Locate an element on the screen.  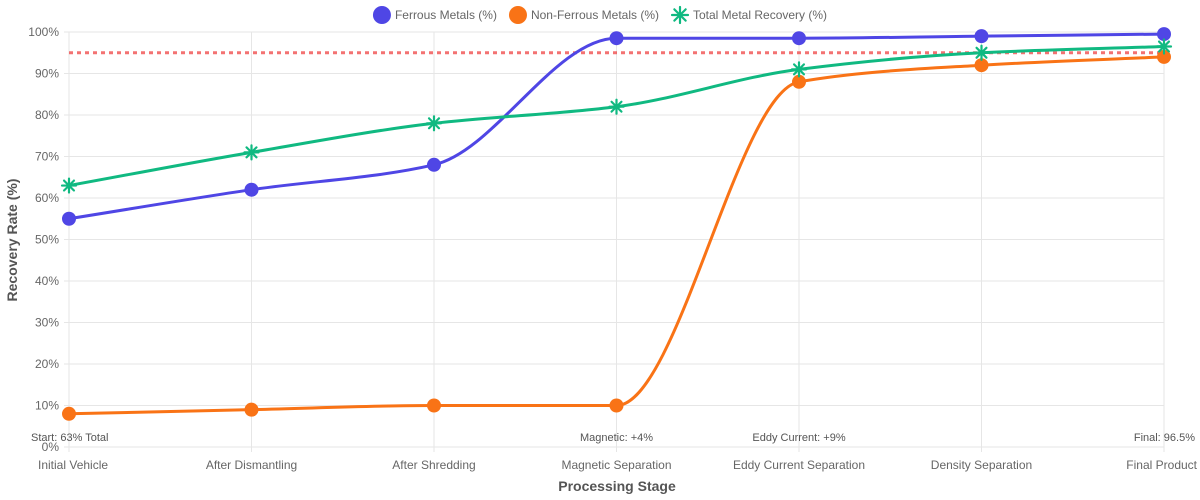
legend-label: Ferrous Metals (%) is located at coordinates (446, 15).